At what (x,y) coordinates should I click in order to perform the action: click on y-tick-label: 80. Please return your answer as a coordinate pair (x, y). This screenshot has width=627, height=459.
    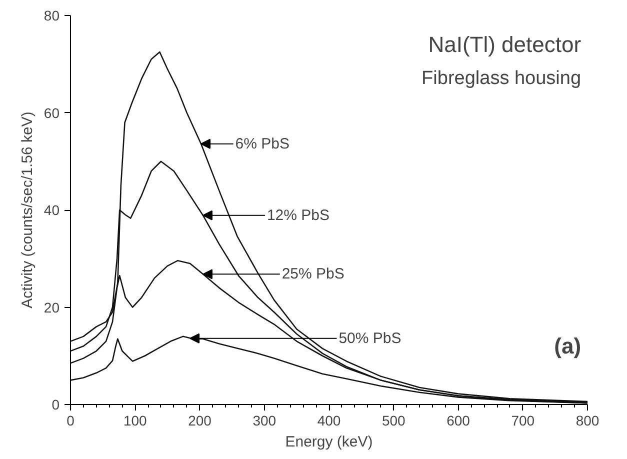
    Looking at the image, I should click on (52, 16).